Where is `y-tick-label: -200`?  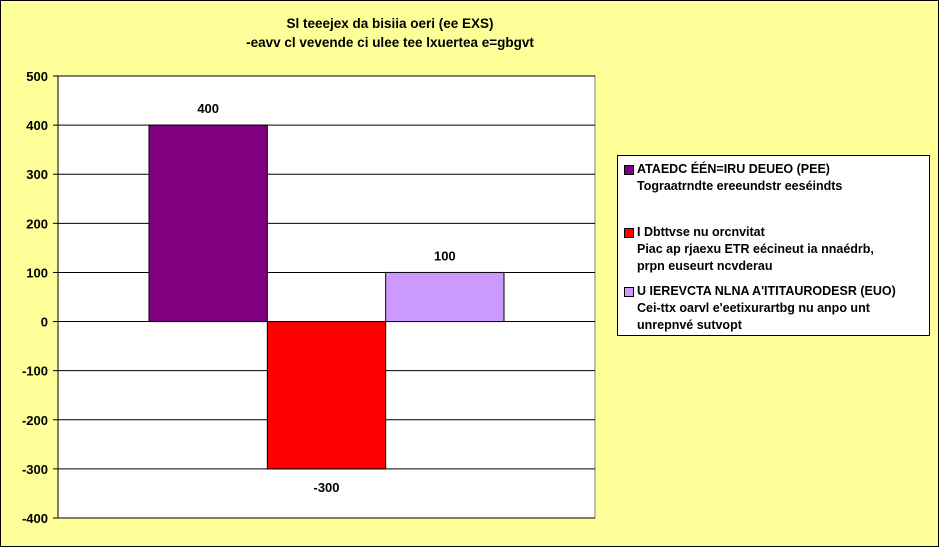 y-tick-label: -200 is located at coordinates (35, 420).